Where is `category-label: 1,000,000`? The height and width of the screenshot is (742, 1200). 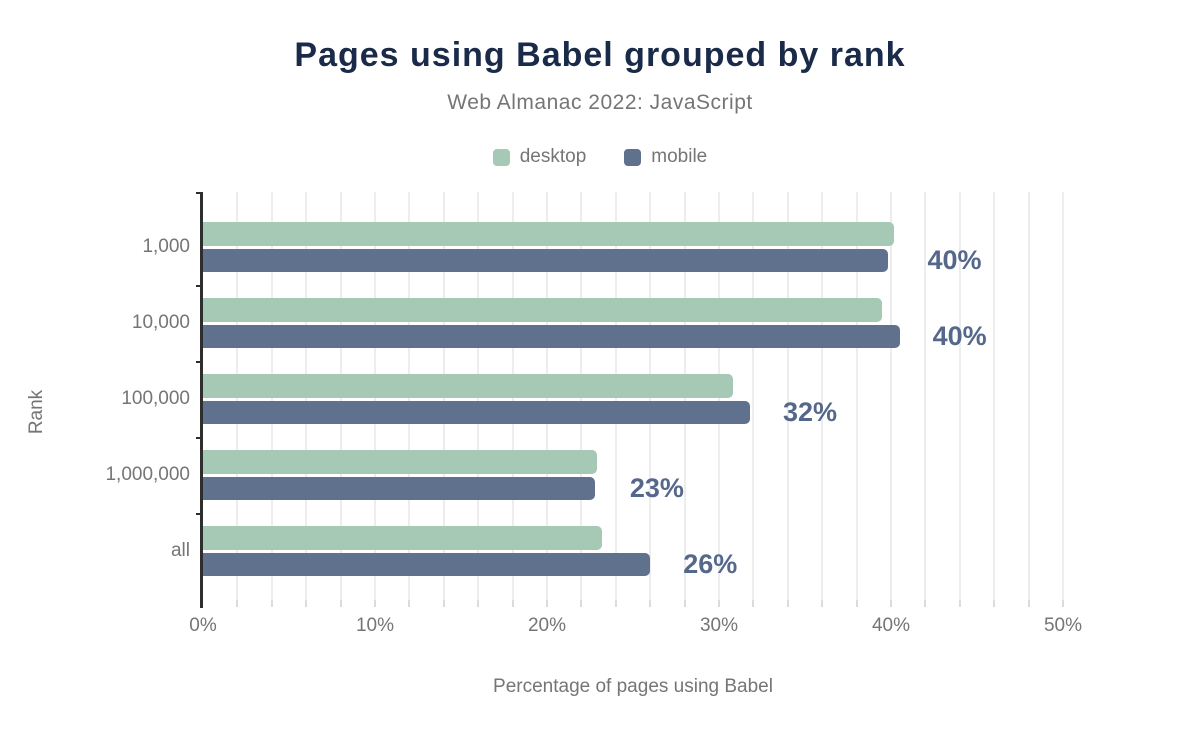 category-label: 1,000,000 is located at coordinates (147, 474).